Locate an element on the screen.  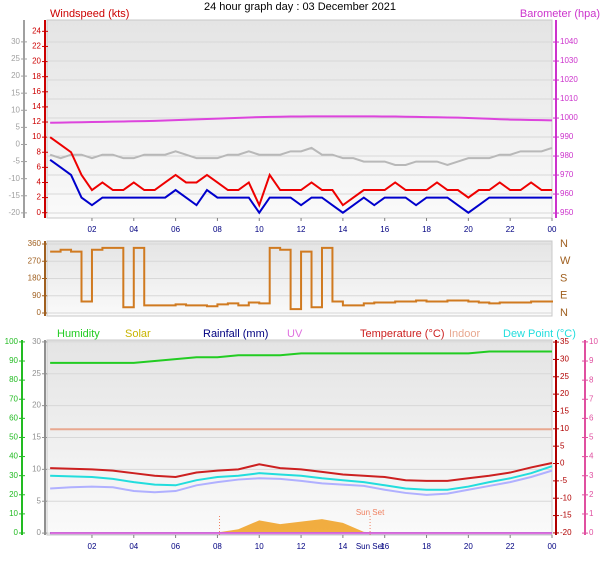
y-tick-label: 980 is located at coordinates (567, 155).